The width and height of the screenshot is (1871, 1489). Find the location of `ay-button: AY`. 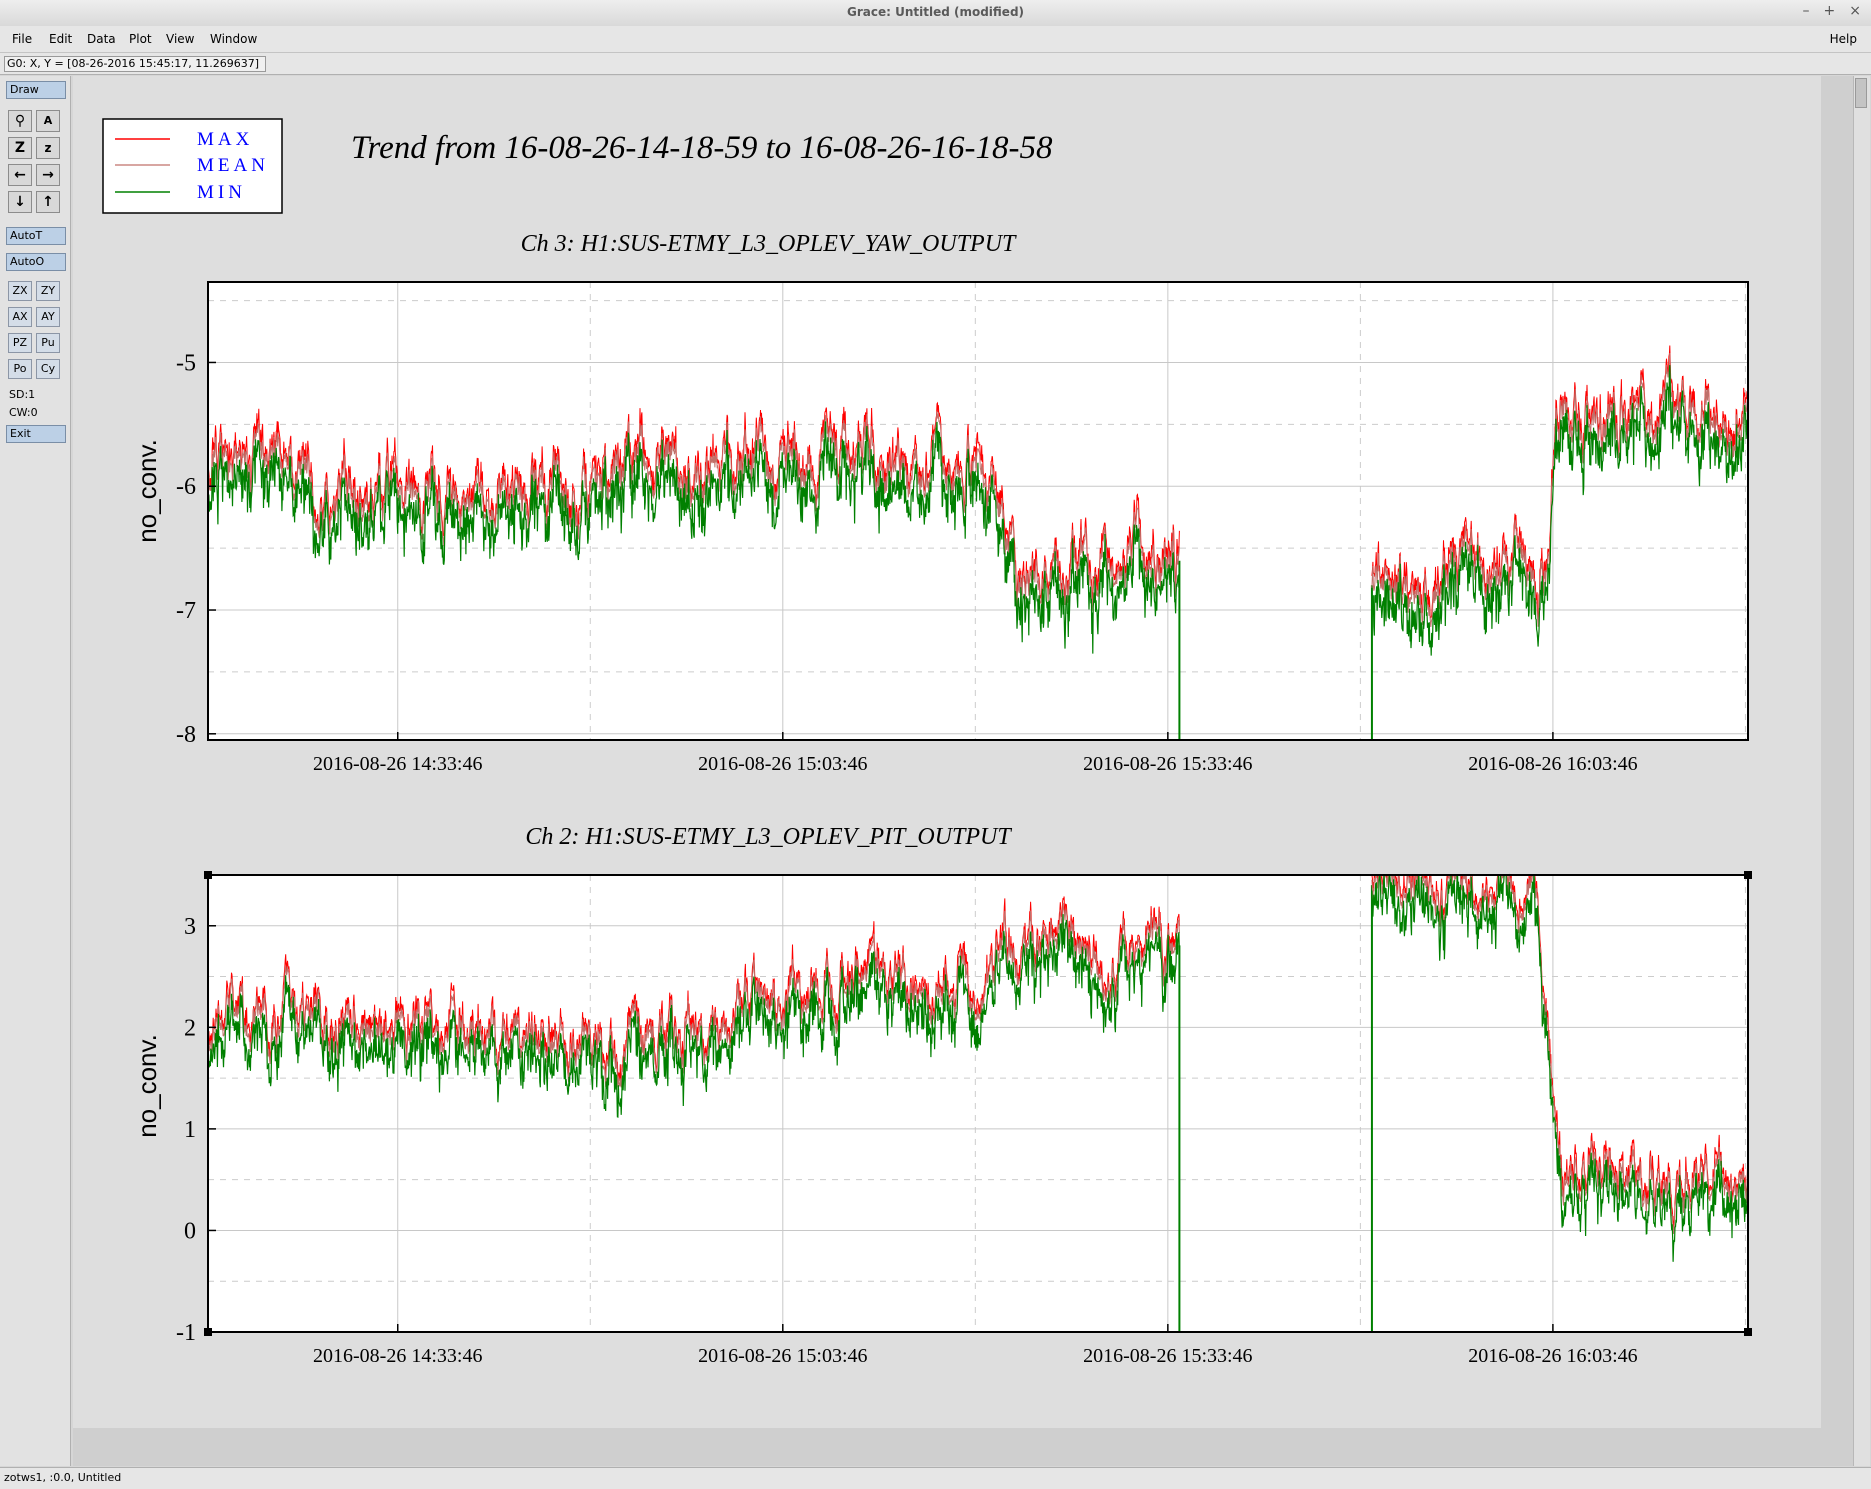

ay-button: AY is located at coordinates (48, 317).